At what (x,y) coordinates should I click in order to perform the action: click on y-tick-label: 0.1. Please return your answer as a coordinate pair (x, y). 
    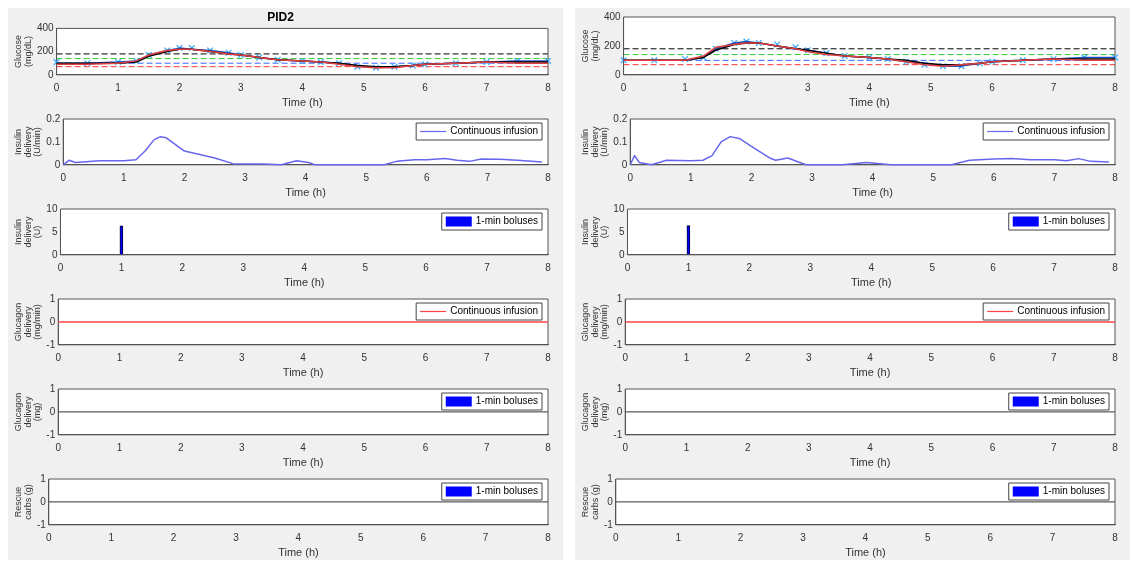
    Looking at the image, I should click on (53, 141).